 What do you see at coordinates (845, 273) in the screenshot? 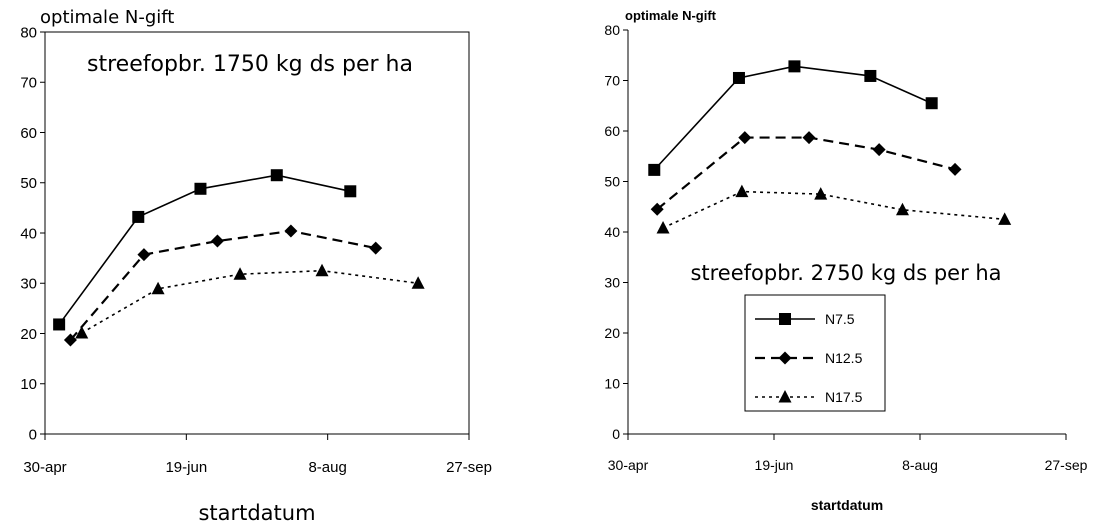
I see `chart-annotation: streefopbr. 2750 kg ds per ha` at bounding box center [845, 273].